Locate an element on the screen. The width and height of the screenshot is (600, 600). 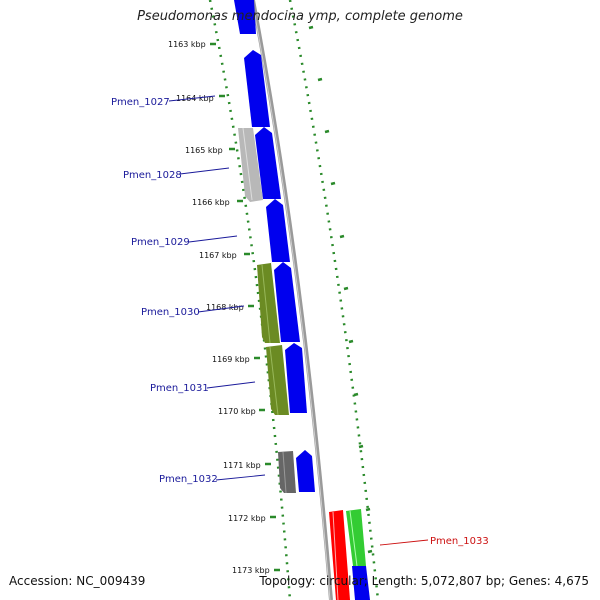
tick-label: 1165 kbp is located at coordinates (204, 150).